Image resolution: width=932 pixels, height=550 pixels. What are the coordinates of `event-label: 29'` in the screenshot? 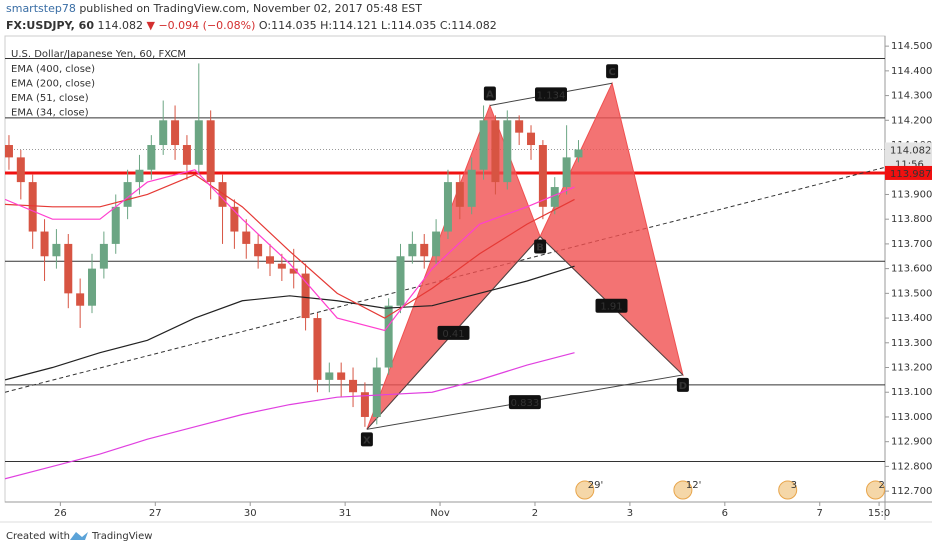 It's located at (595, 485).